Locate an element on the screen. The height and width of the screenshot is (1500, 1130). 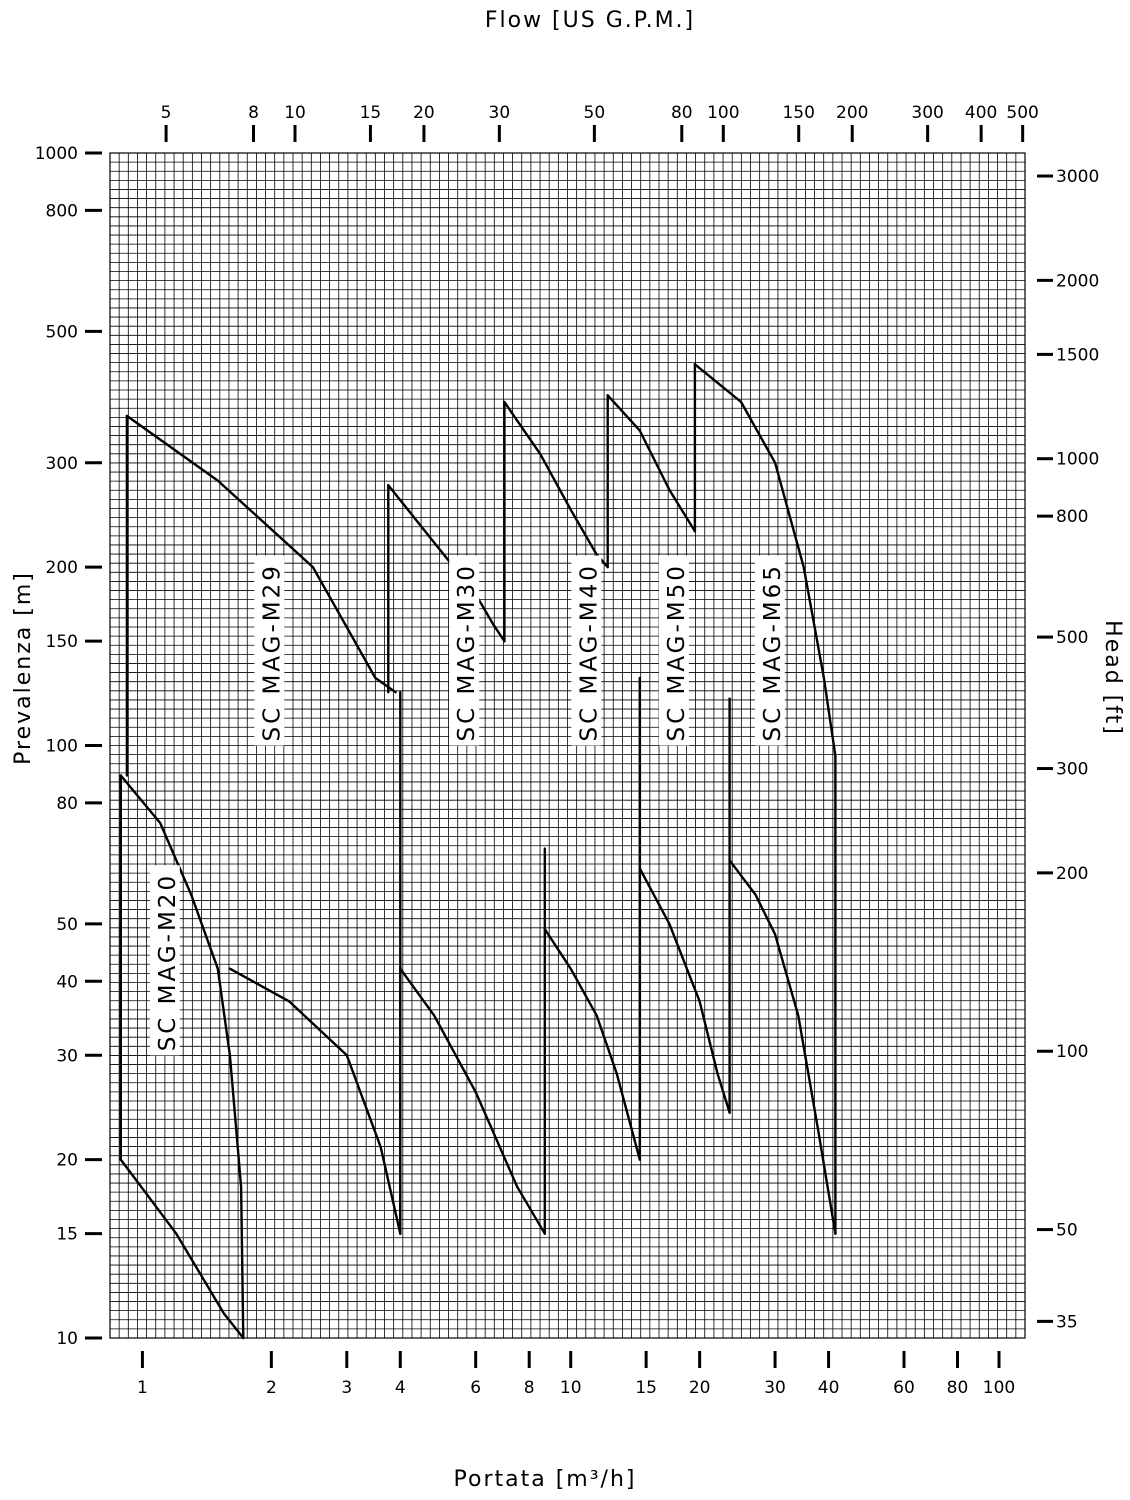
model-label: SC MAG-M50 is located at coordinates (677, 652).